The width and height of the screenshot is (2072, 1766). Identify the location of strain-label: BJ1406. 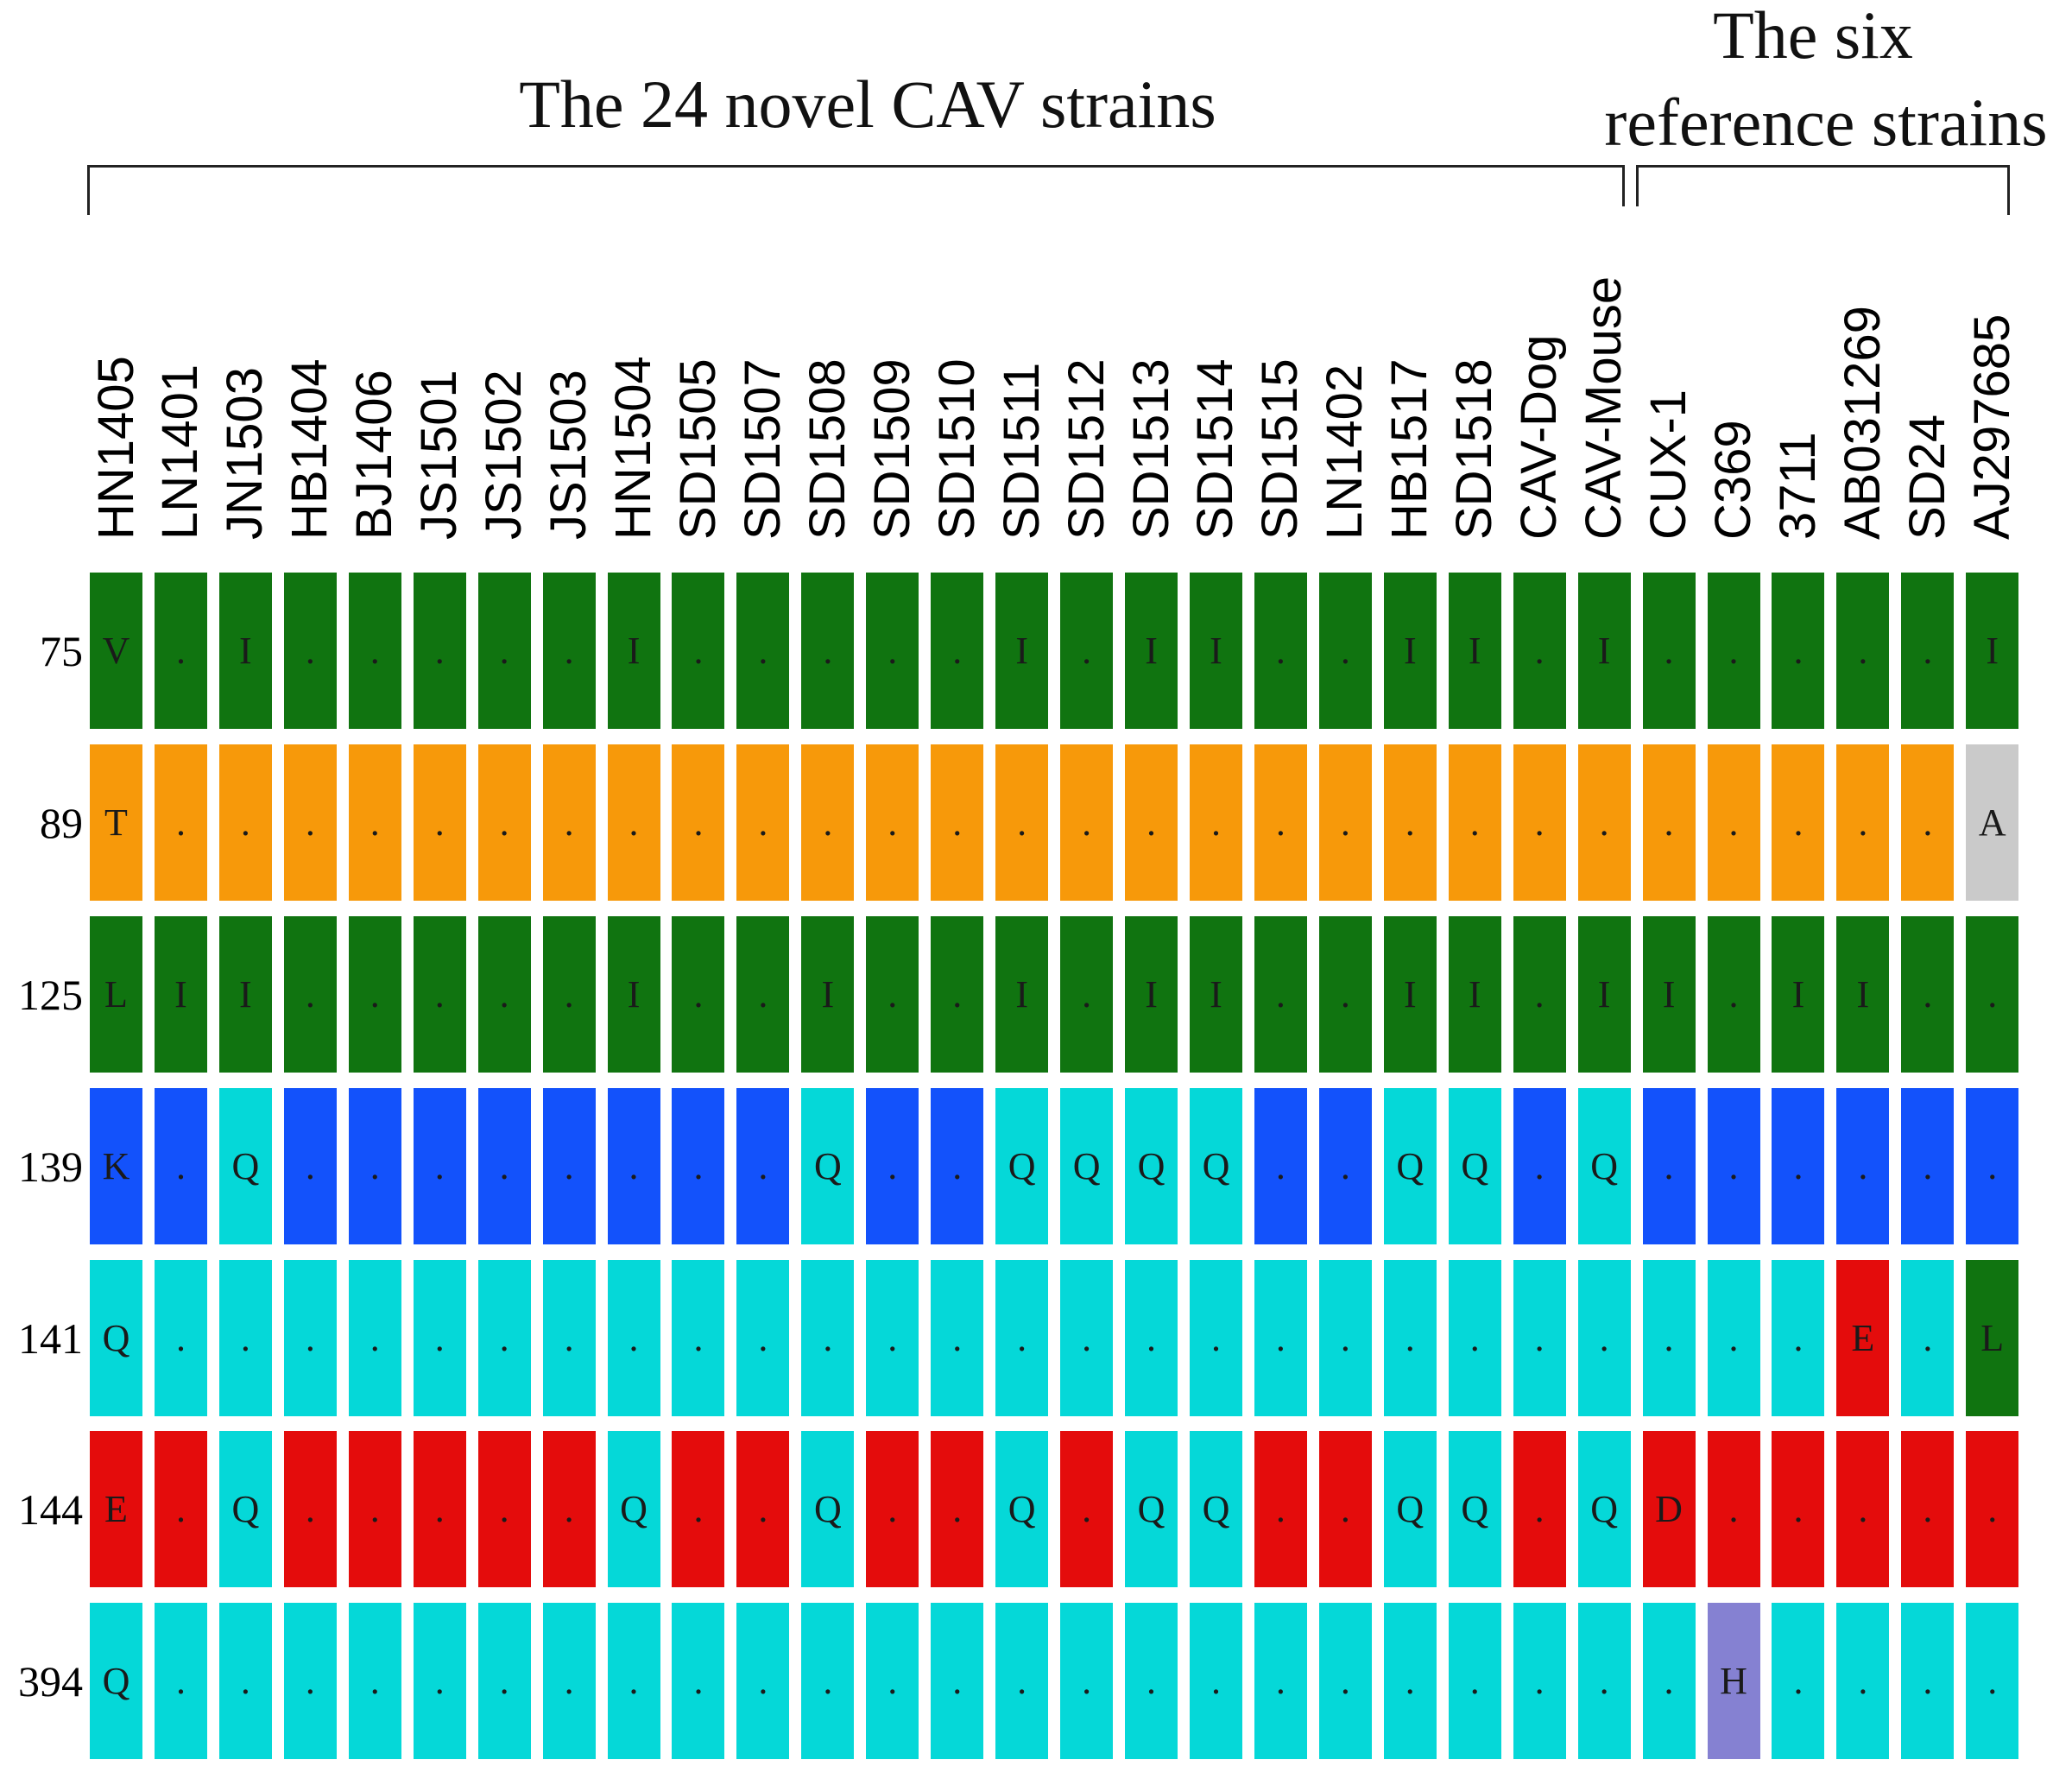
(374, 455).